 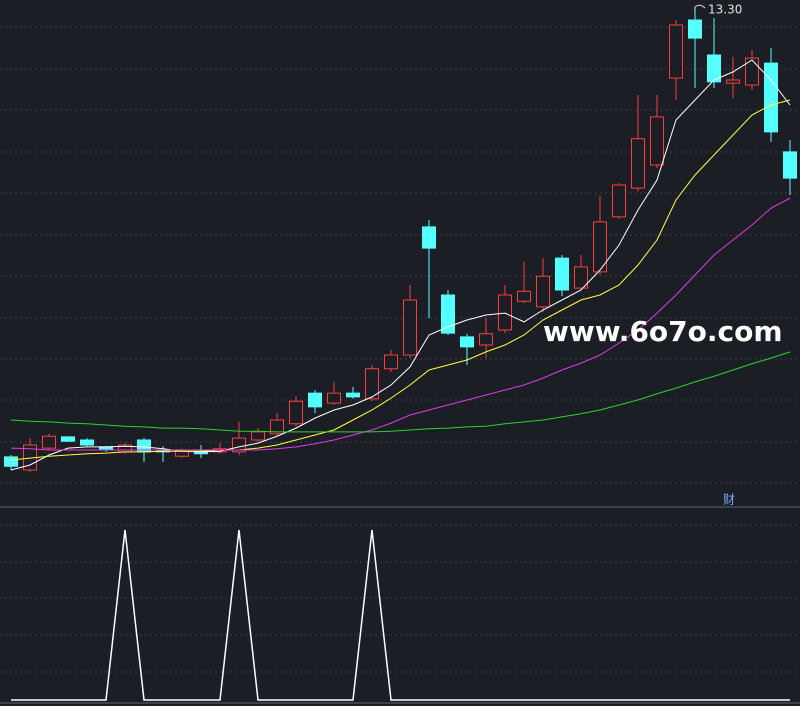 What do you see at coordinates (700, 8) in the screenshot?
I see `high-marker` at bounding box center [700, 8].